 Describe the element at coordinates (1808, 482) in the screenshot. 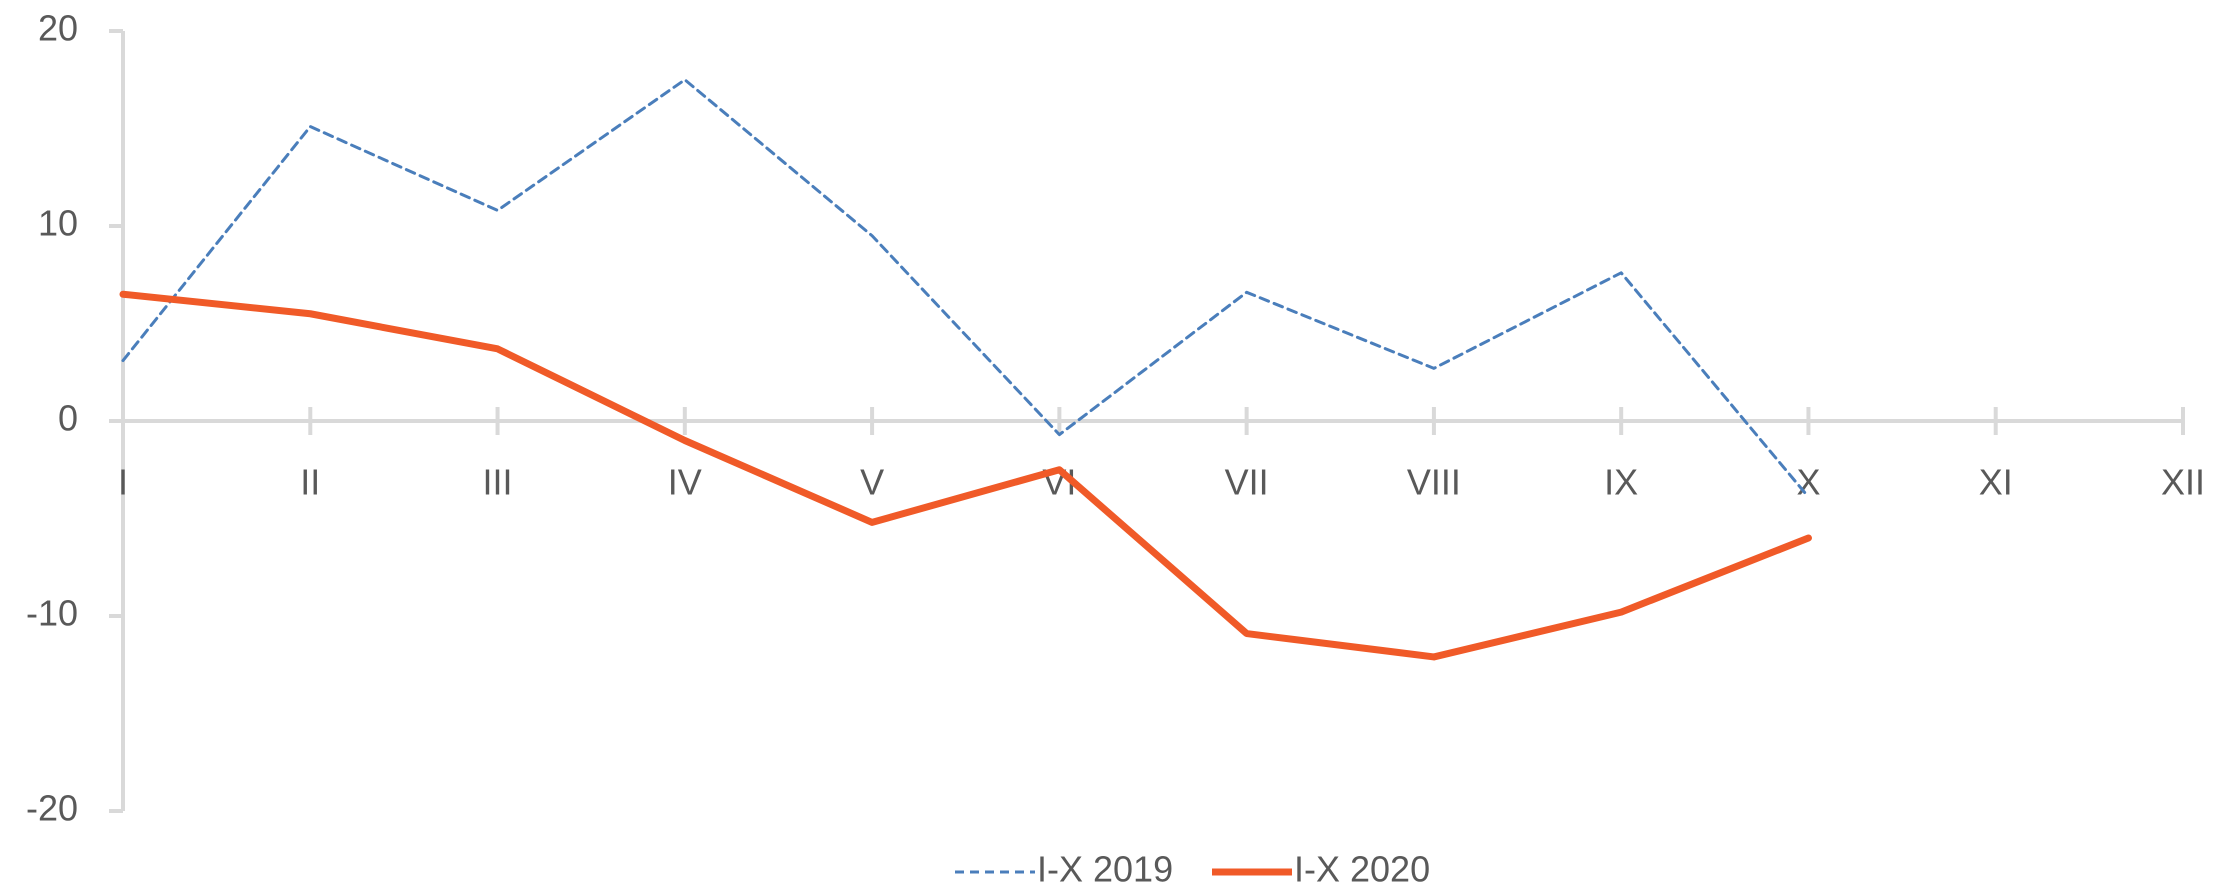

I see `x-tick-label: X` at that location.